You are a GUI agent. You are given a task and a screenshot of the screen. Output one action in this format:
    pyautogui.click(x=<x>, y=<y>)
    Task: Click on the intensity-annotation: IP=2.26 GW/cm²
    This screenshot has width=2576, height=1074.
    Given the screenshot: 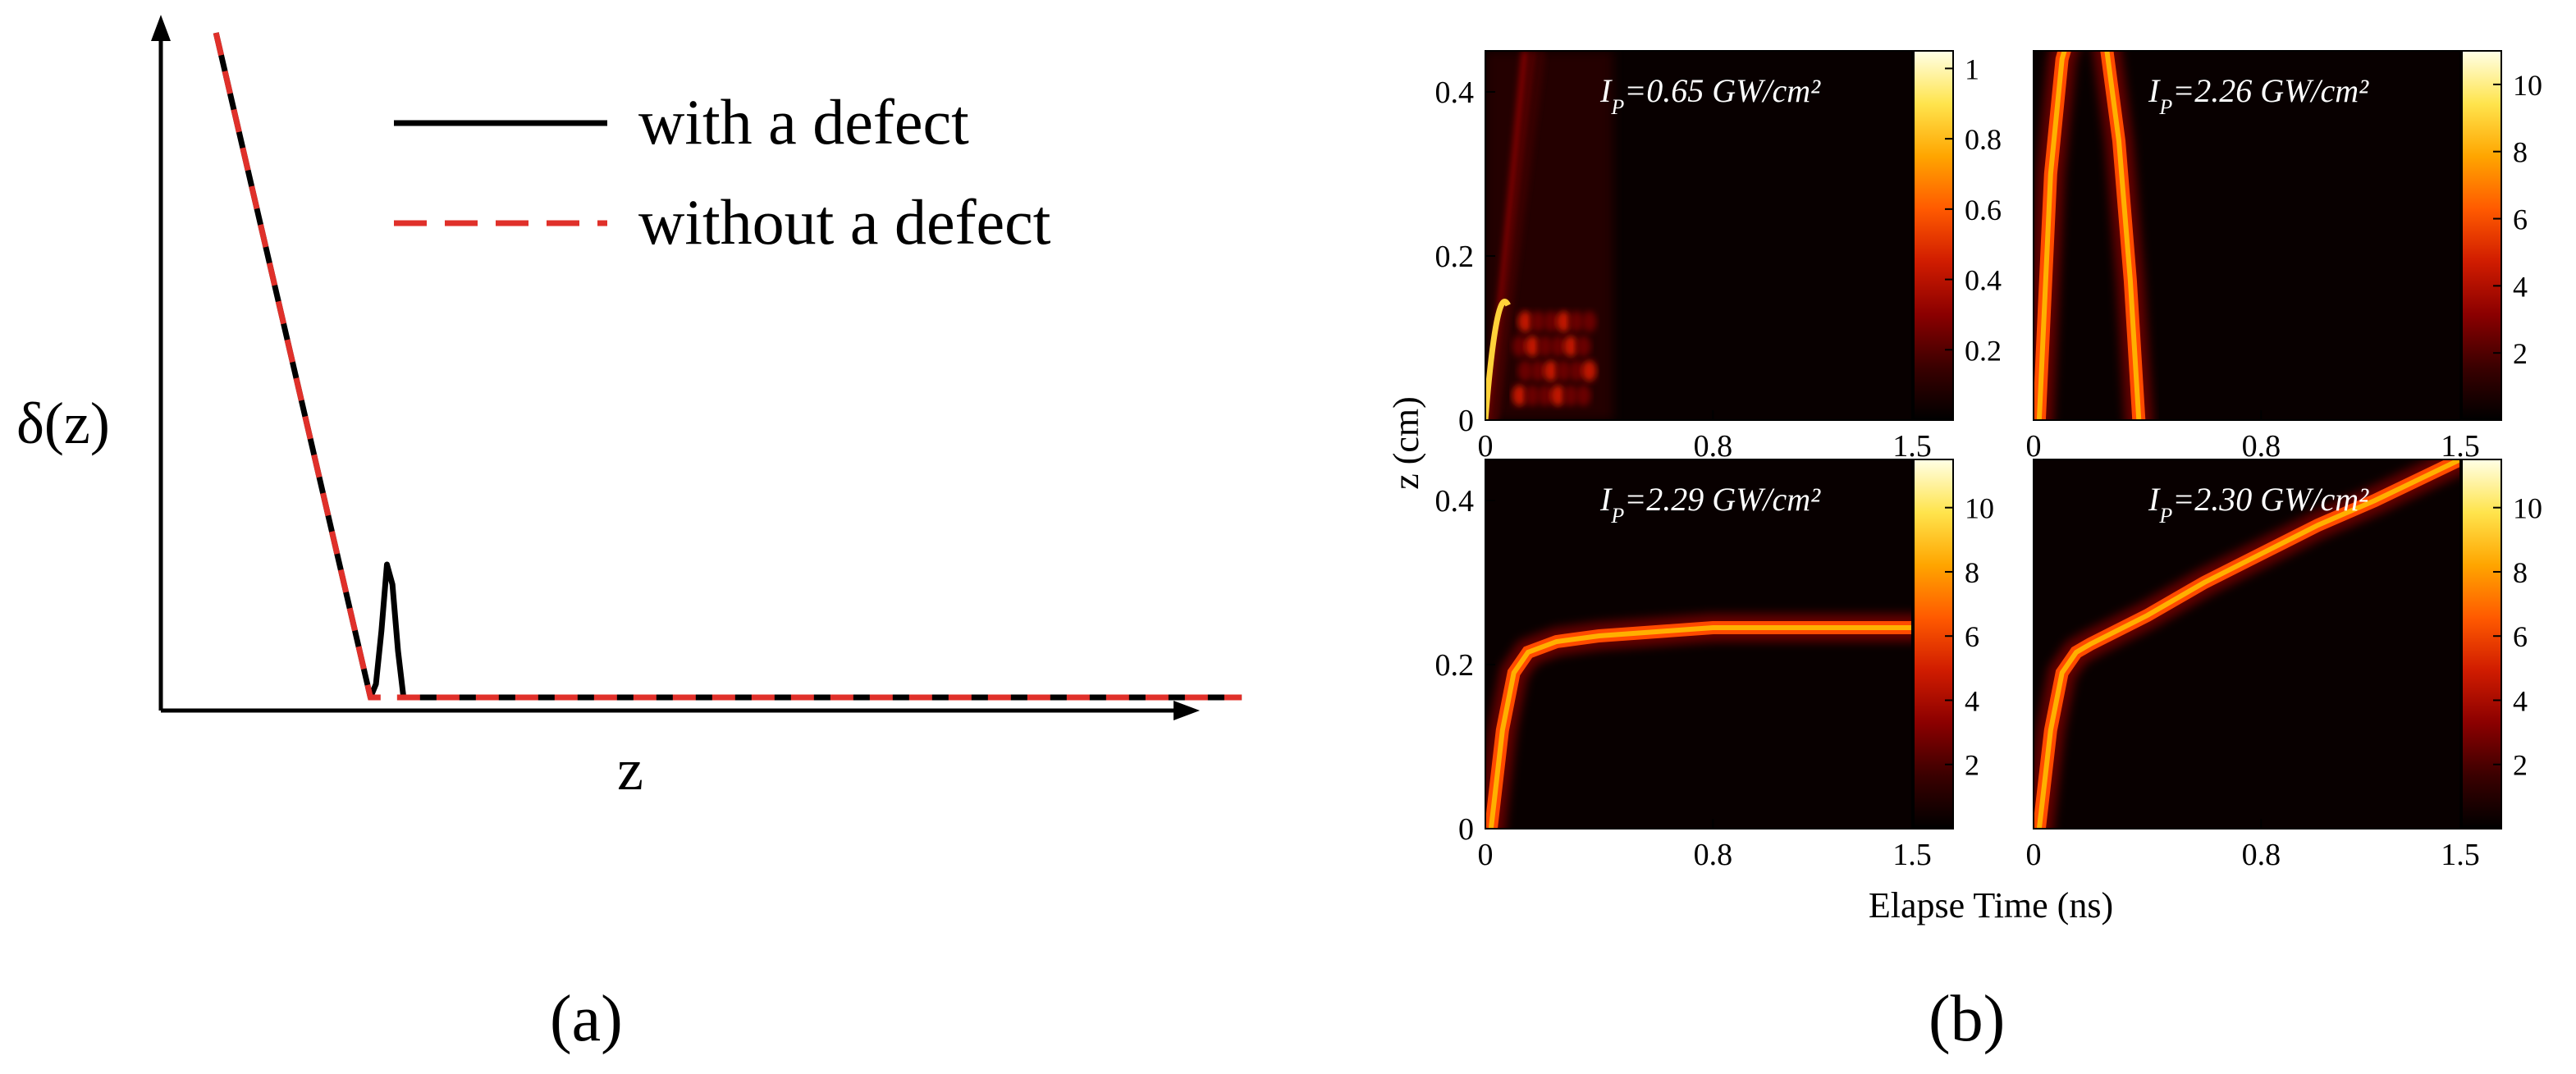 What is the action you would take?
    pyautogui.click(x=2258, y=95)
    